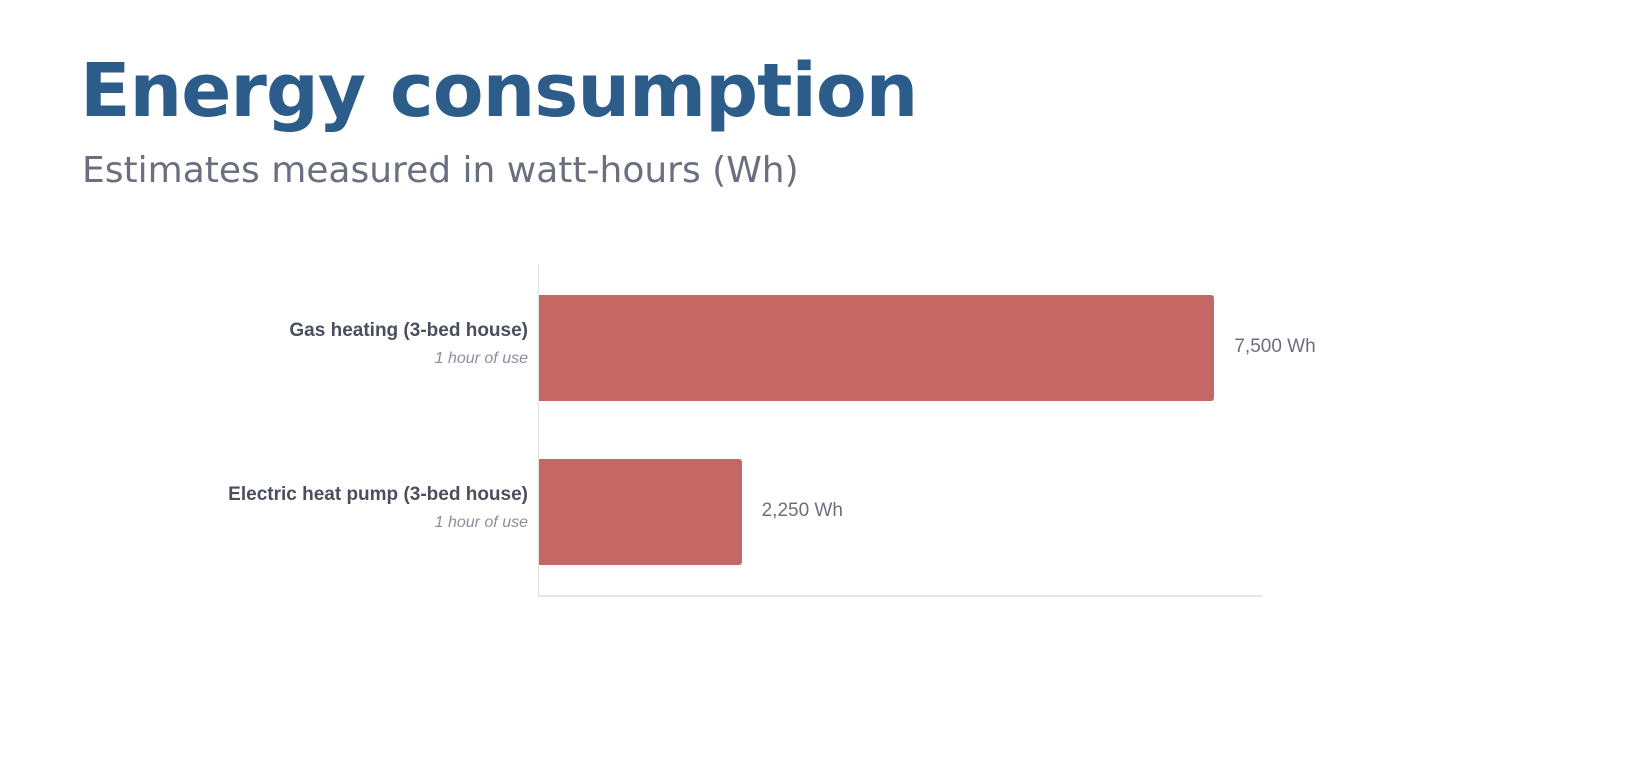 This screenshot has width=1640, height=780. What do you see at coordinates (440, 170) in the screenshot?
I see `chart-subtitle: Estimates measured in watt-hours (Wh)` at bounding box center [440, 170].